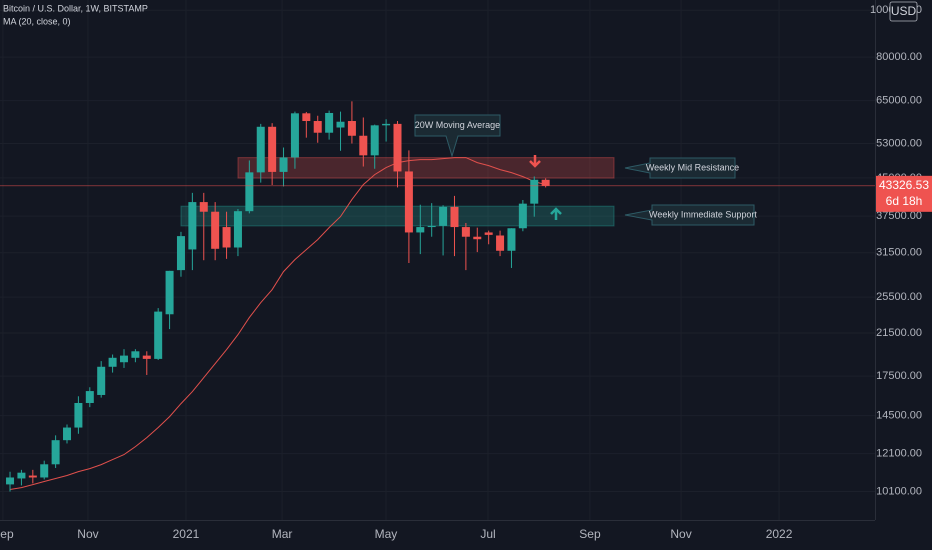 The width and height of the screenshot is (932, 550). What do you see at coordinates (904, 201) in the screenshot?
I see `countdown-label: 6d 18h` at bounding box center [904, 201].